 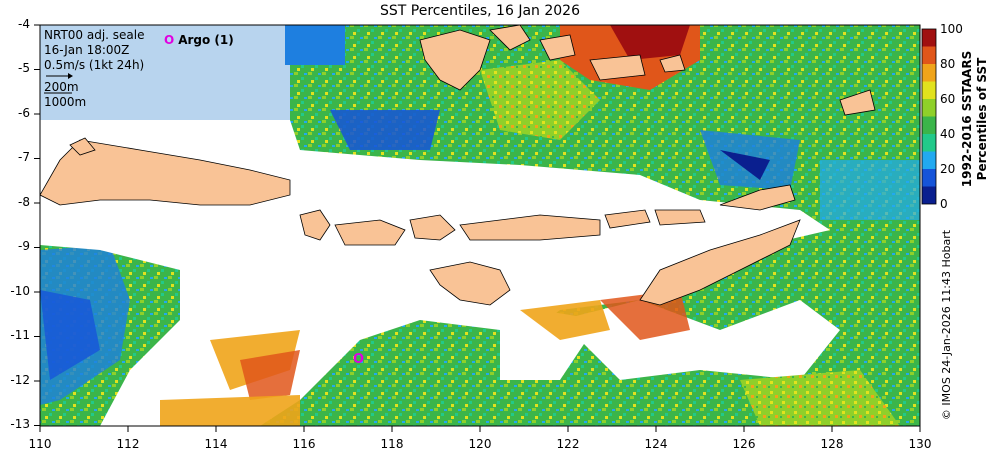 What do you see at coordinates (20, 380) in the screenshot?
I see `y-tick-label: -12` at bounding box center [20, 380].